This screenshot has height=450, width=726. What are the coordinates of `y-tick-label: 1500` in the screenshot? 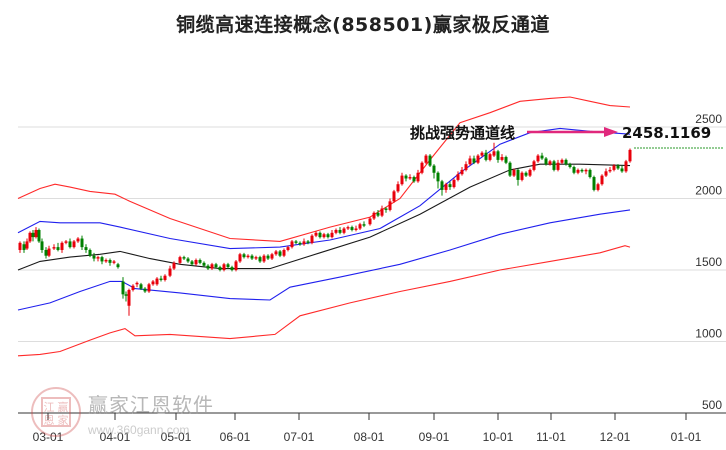 It's located at (708, 262).